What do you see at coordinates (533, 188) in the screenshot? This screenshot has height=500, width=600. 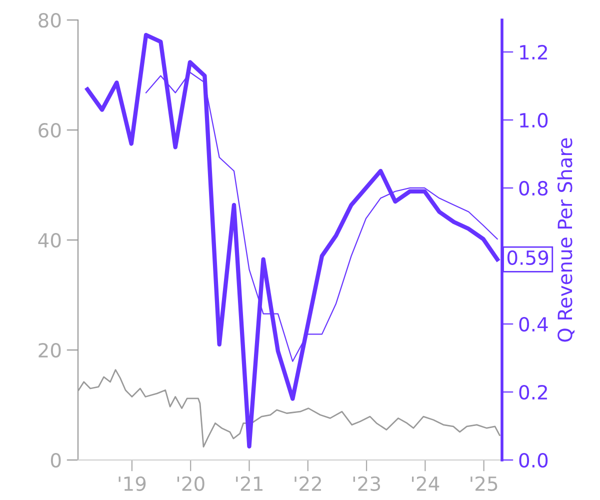 I see `y2-tick-label: 0.8` at bounding box center [533, 188].